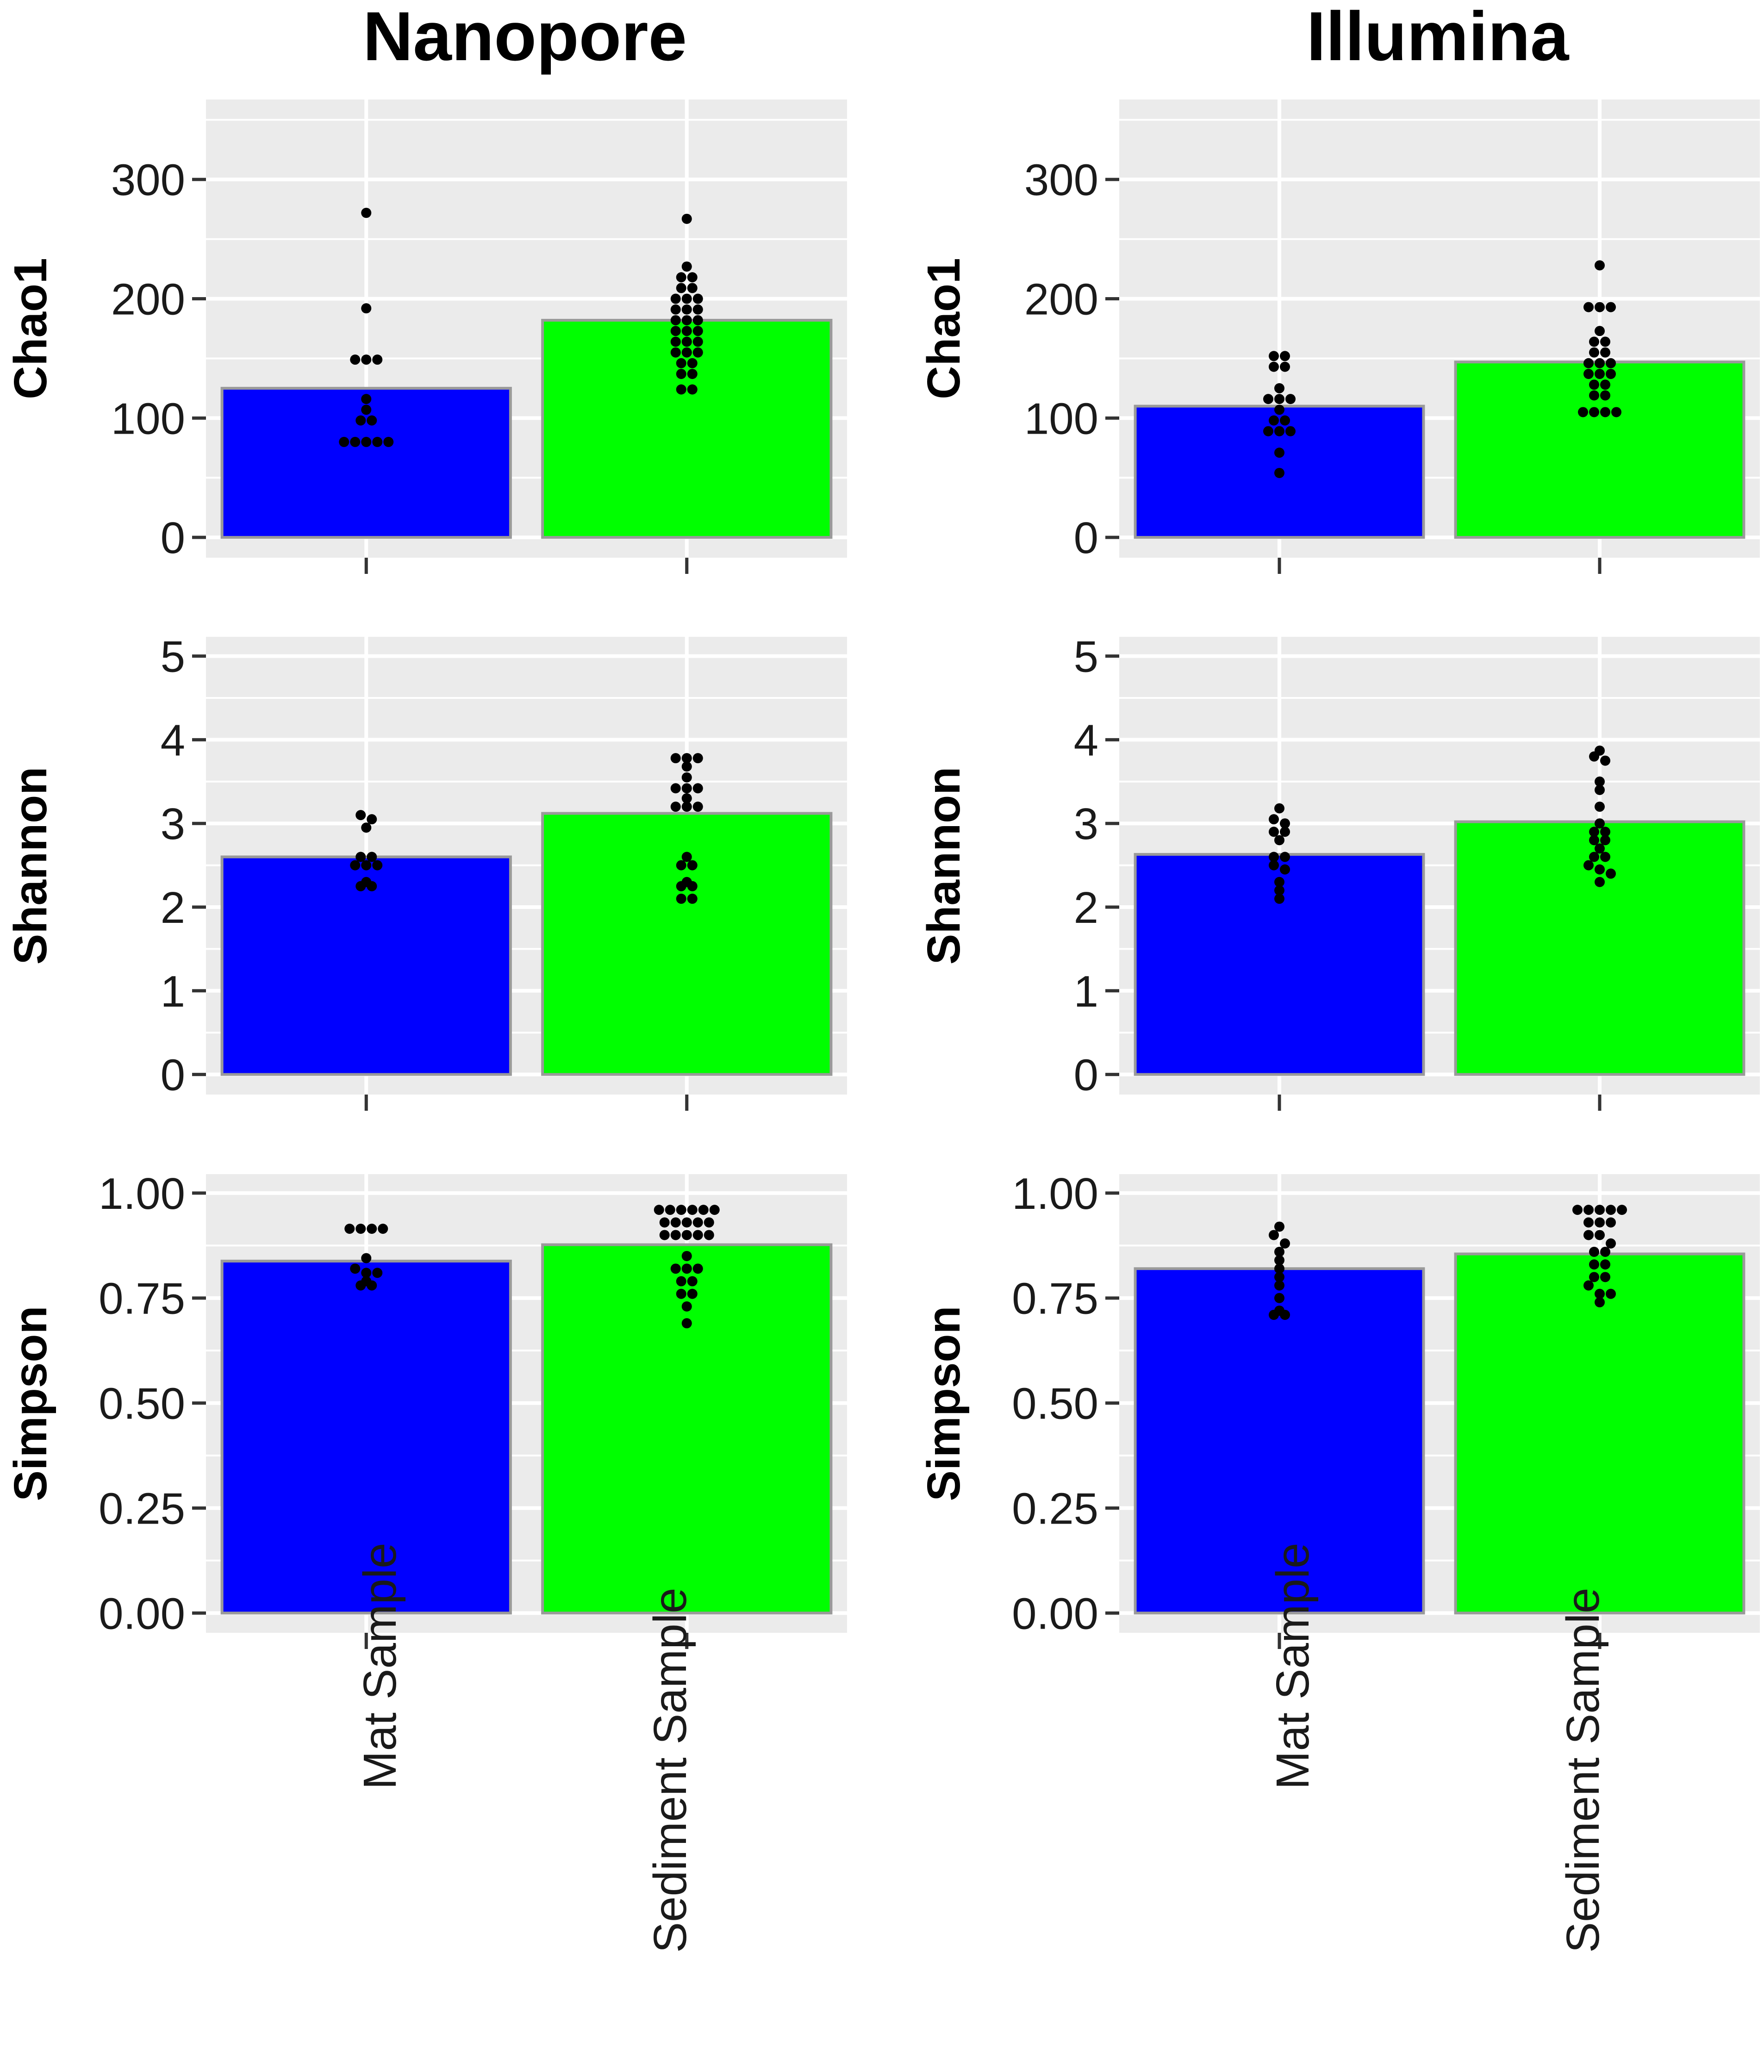  Describe the element at coordinates (1055, 1613) in the screenshot. I see `y-tick-label: 0.00` at that location.